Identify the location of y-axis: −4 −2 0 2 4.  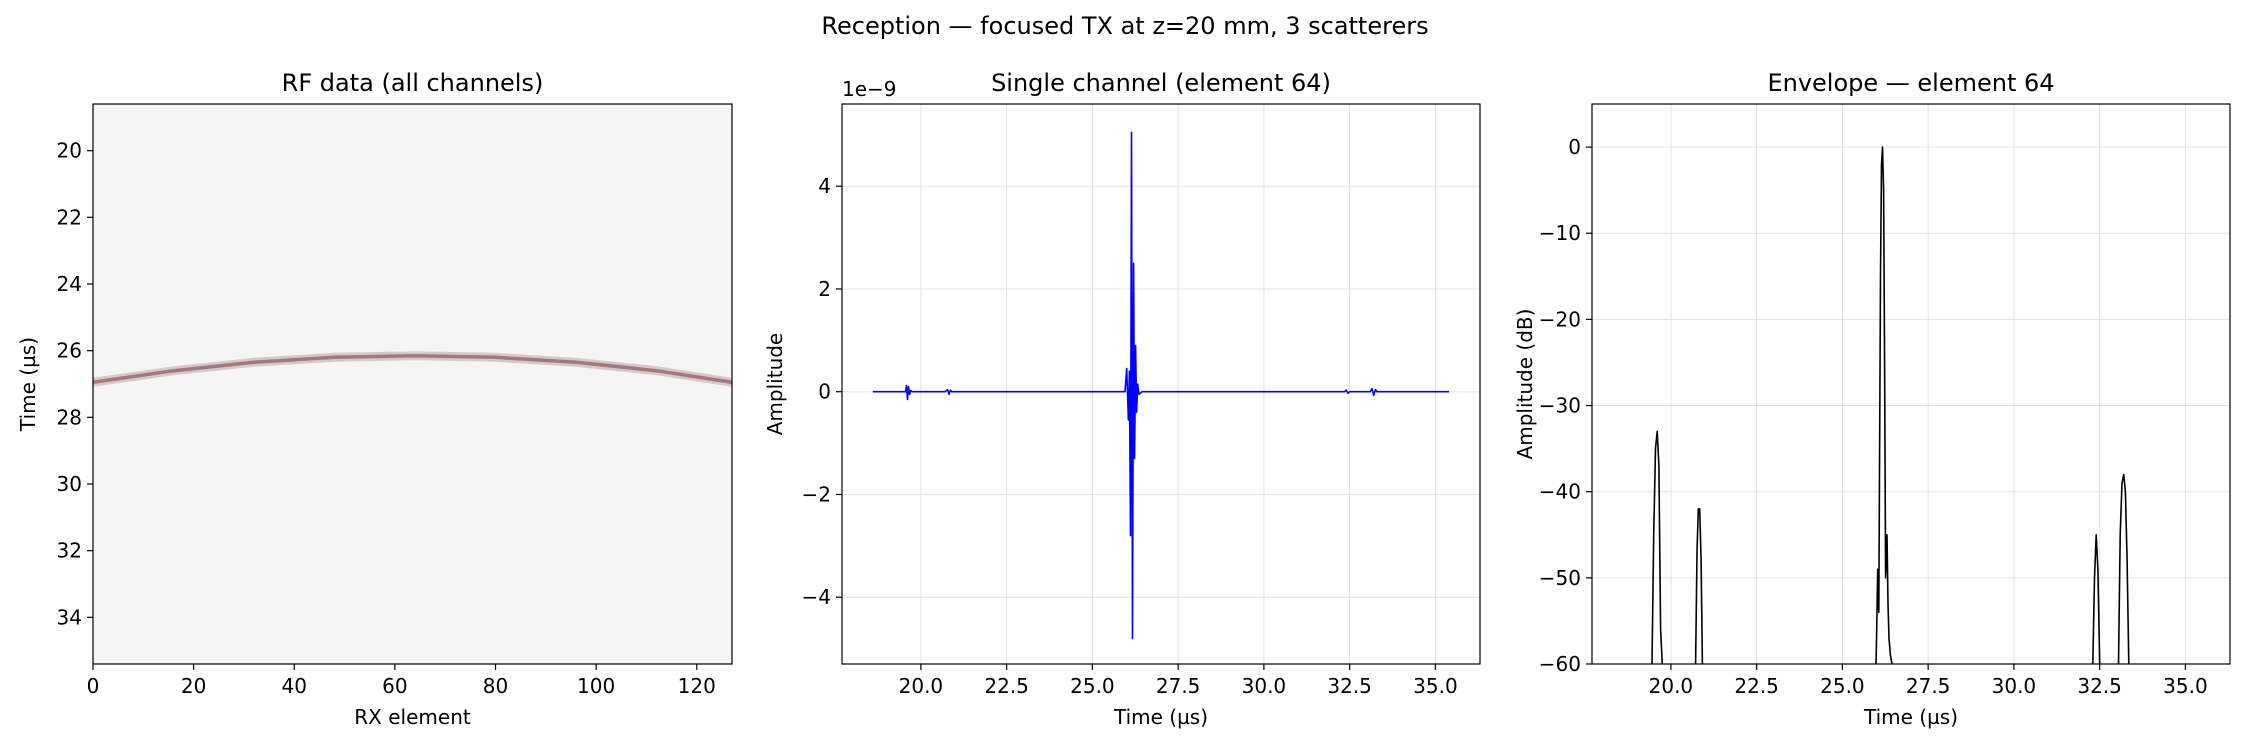
(822, 391).